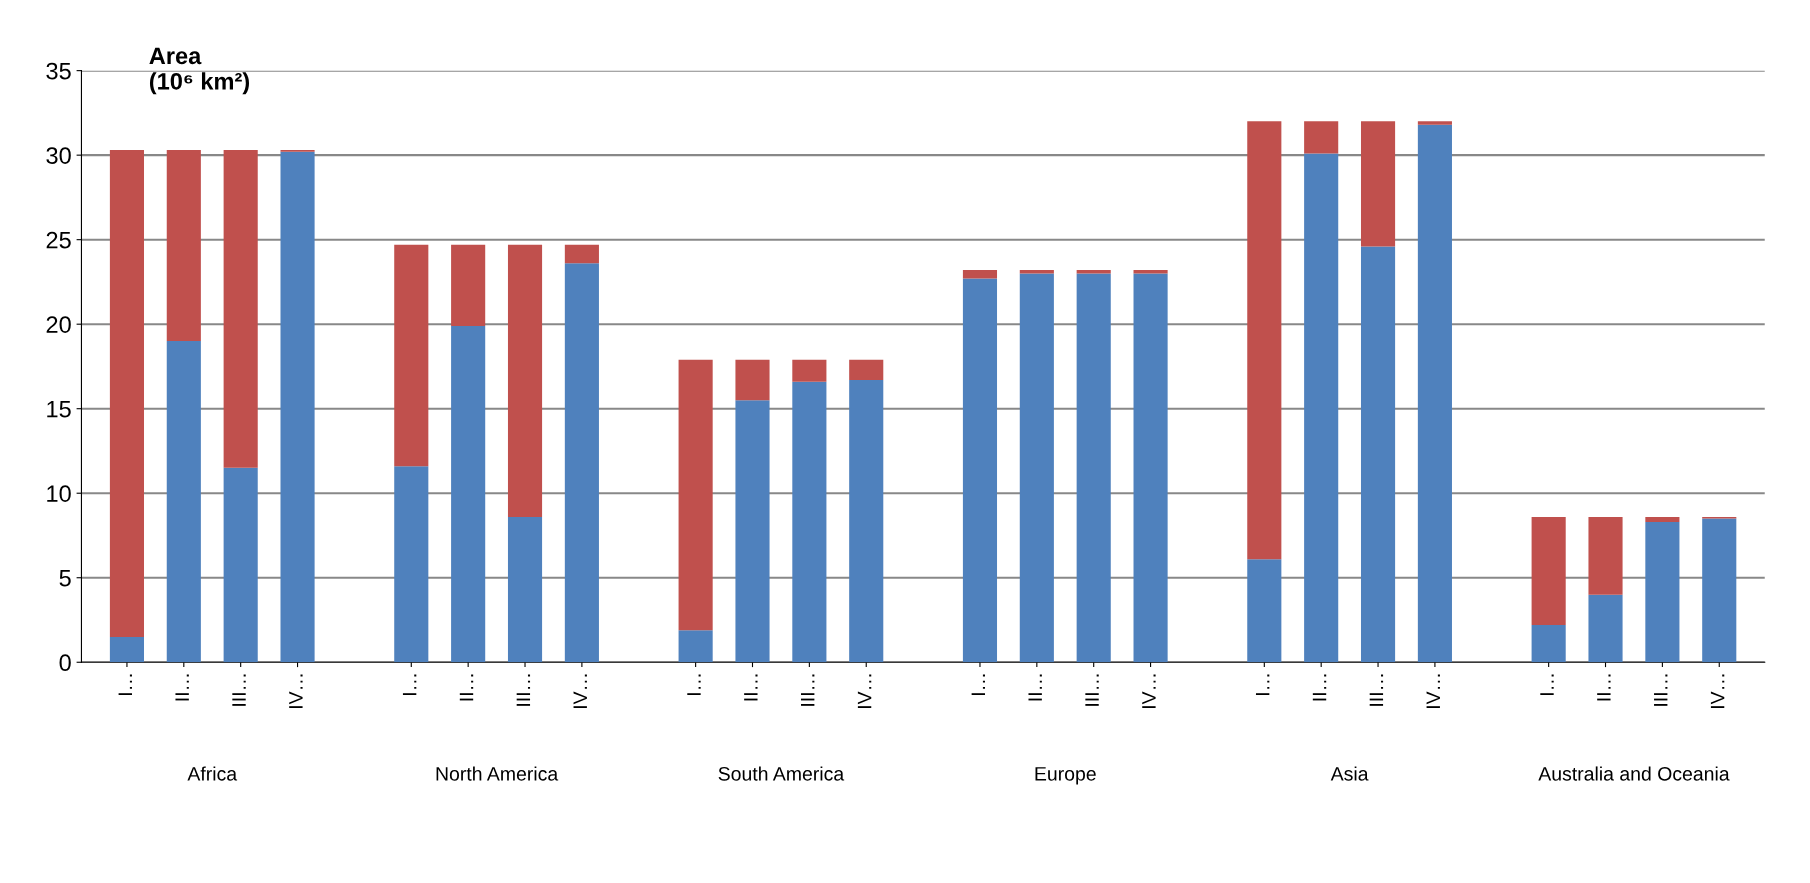  Describe the element at coordinates (1349, 773) in the screenshot. I see `text: Asia` at that location.